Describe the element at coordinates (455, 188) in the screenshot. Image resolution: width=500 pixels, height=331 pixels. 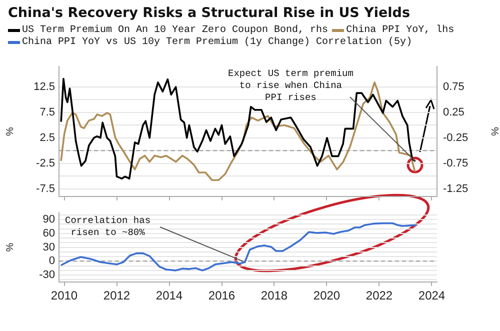
I see `y2-tick-label: -1.25` at that location.